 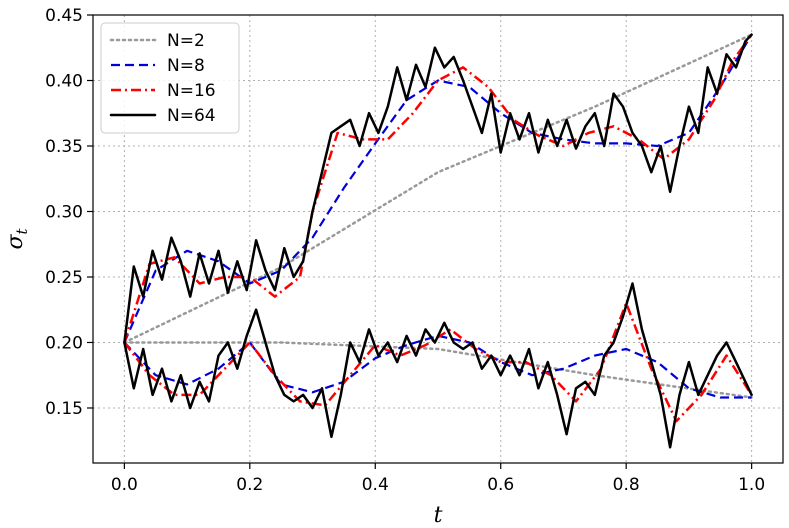 I want to click on y-axis-title-group: σt, so click(x=17, y=239).